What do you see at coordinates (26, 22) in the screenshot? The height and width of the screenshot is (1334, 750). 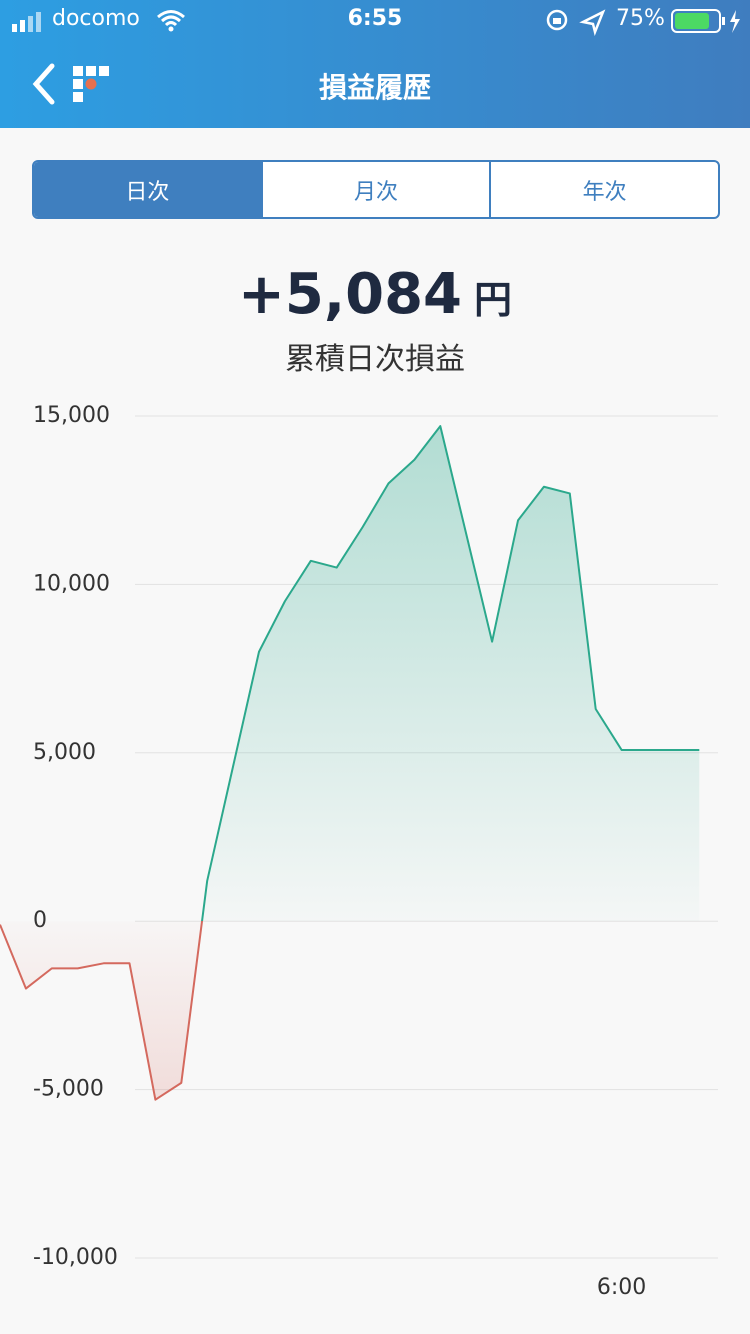 I see `signal-icon` at bounding box center [26, 22].